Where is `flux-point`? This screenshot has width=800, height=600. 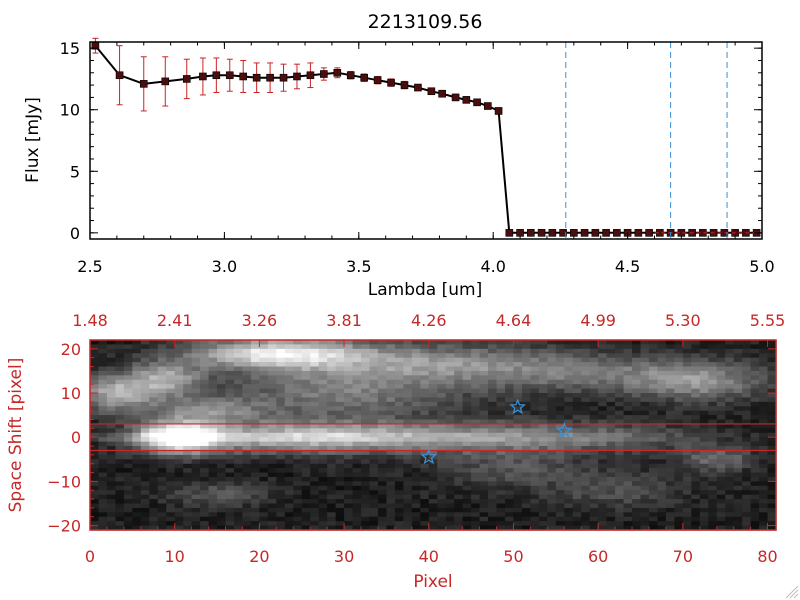
flux-point is located at coordinates (229, 75).